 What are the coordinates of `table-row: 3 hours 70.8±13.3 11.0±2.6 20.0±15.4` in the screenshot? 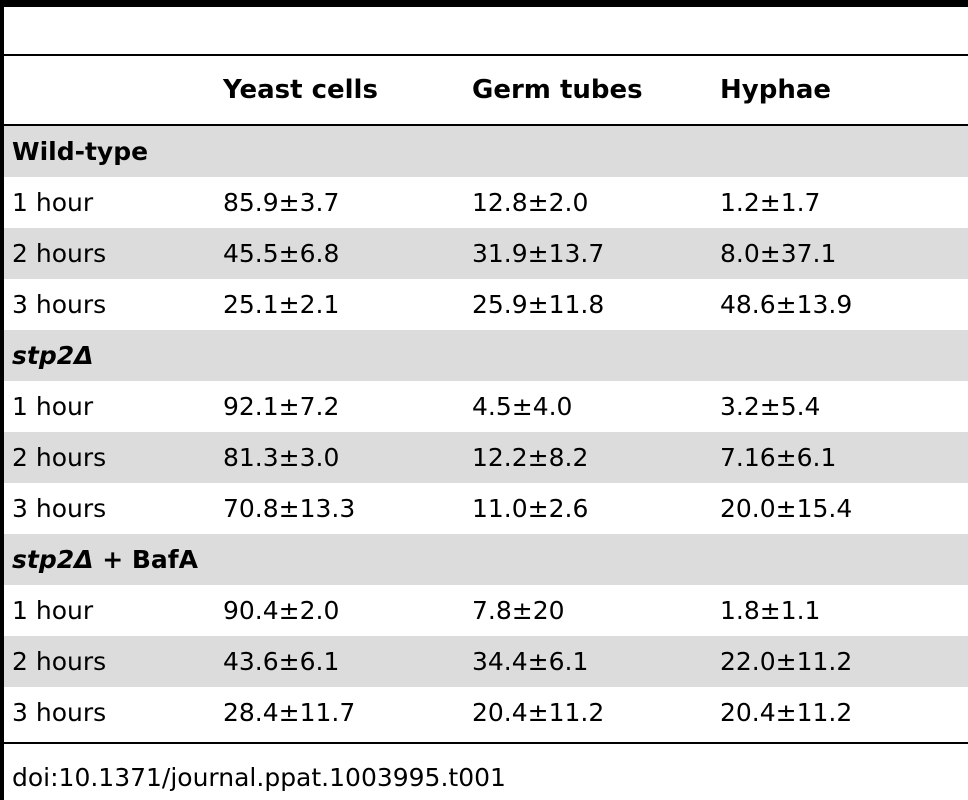 It's located at (484, 508).